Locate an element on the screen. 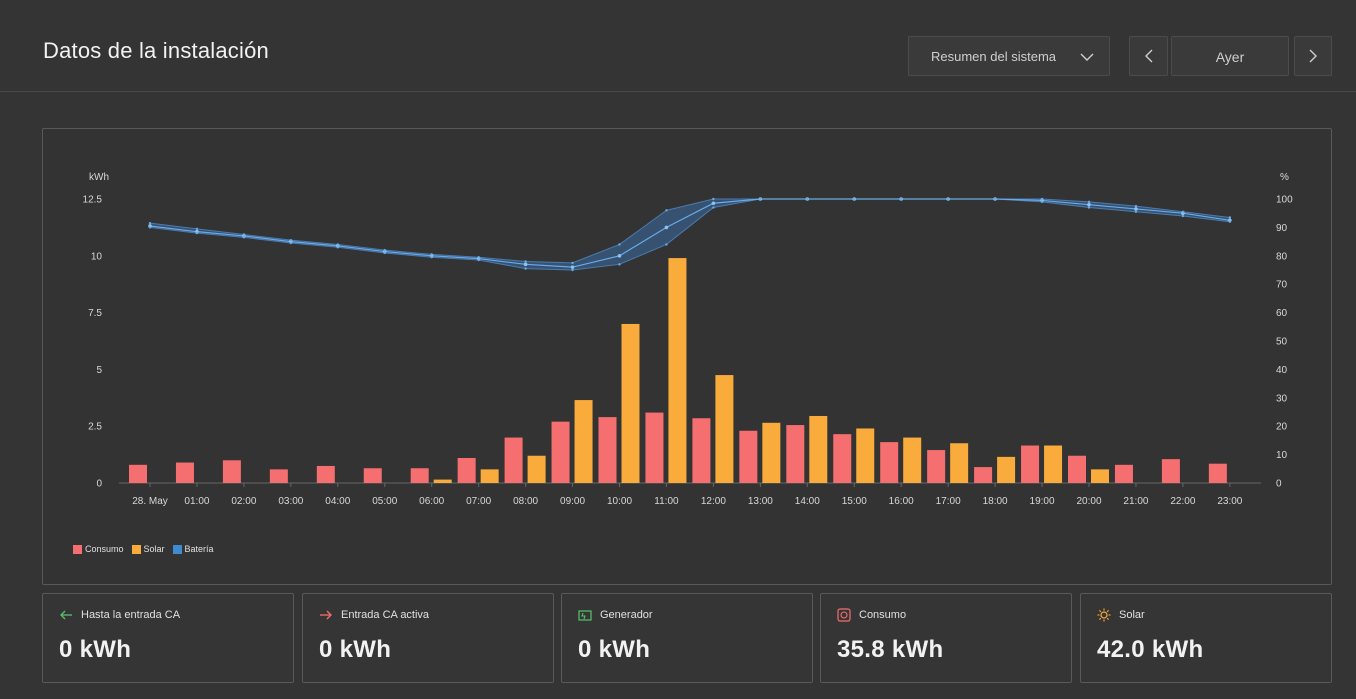 This screenshot has width=1356, height=699. left-tick-label: 5 is located at coordinates (99, 370).